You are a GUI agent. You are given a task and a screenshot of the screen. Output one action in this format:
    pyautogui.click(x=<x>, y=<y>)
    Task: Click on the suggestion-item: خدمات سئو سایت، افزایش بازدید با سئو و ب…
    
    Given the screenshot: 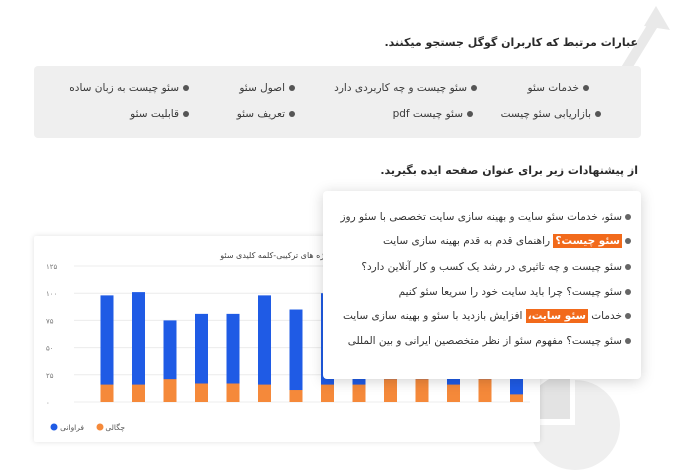 What is the action you would take?
    pyautogui.click(x=487, y=316)
    